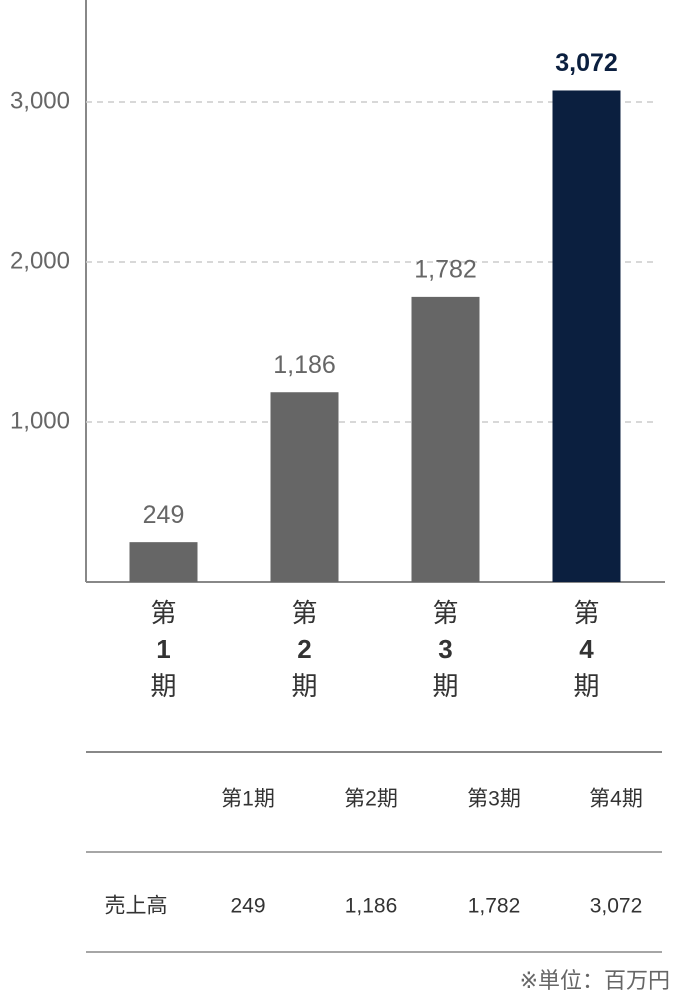  Describe the element at coordinates (248, 799) in the screenshot. I see `table-header: 第1期` at that location.